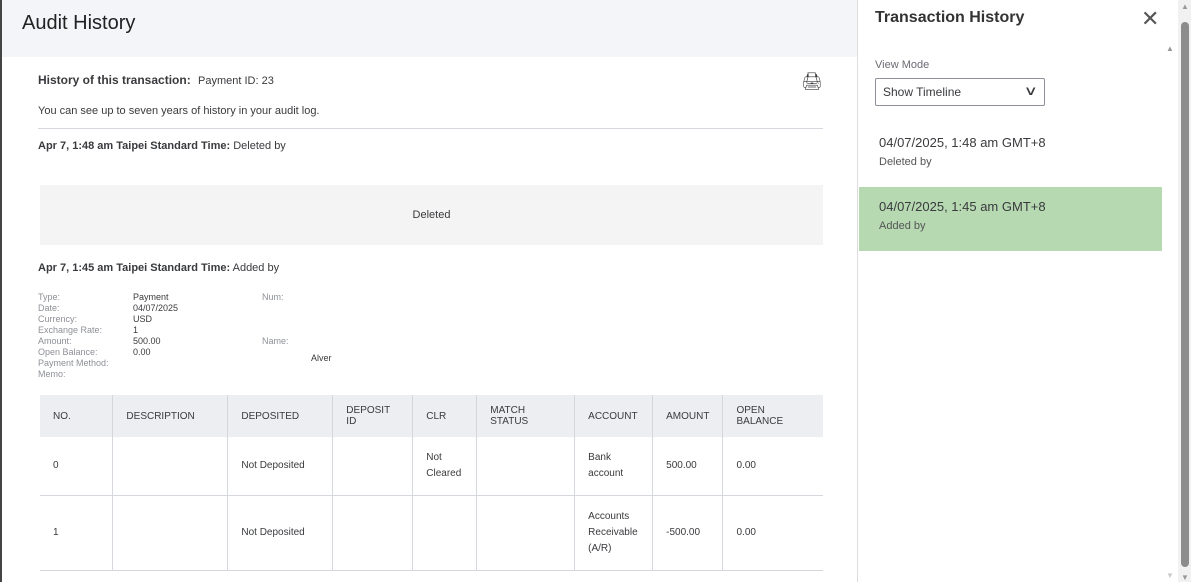  Describe the element at coordinates (49, 297) in the screenshot. I see `detail-label: Type:` at that location.